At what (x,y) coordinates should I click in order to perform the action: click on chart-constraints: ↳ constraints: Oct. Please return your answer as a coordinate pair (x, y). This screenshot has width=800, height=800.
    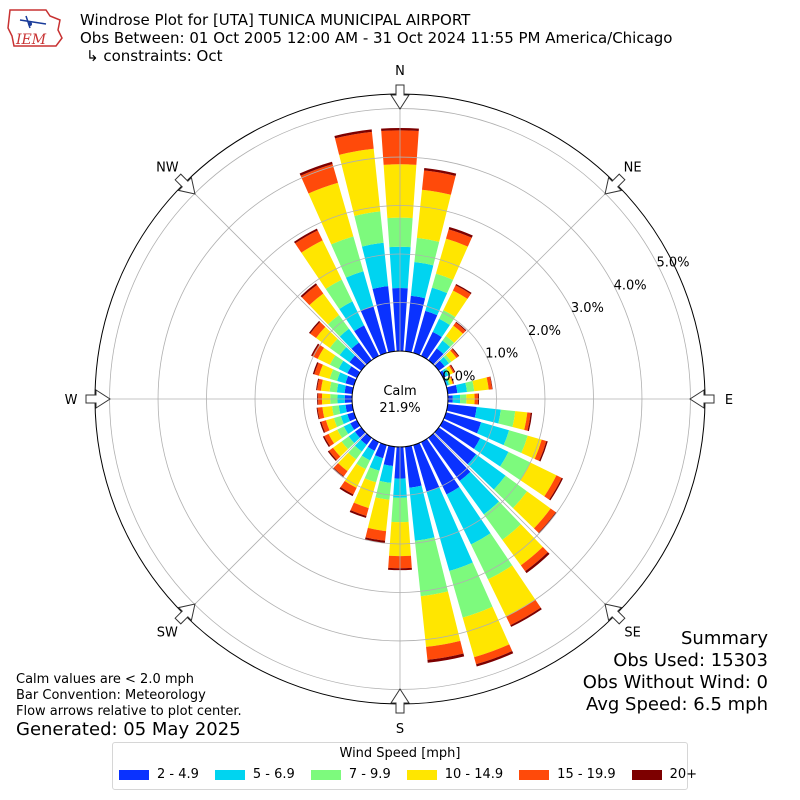
    Looking at the image, I should click on (154, 56).